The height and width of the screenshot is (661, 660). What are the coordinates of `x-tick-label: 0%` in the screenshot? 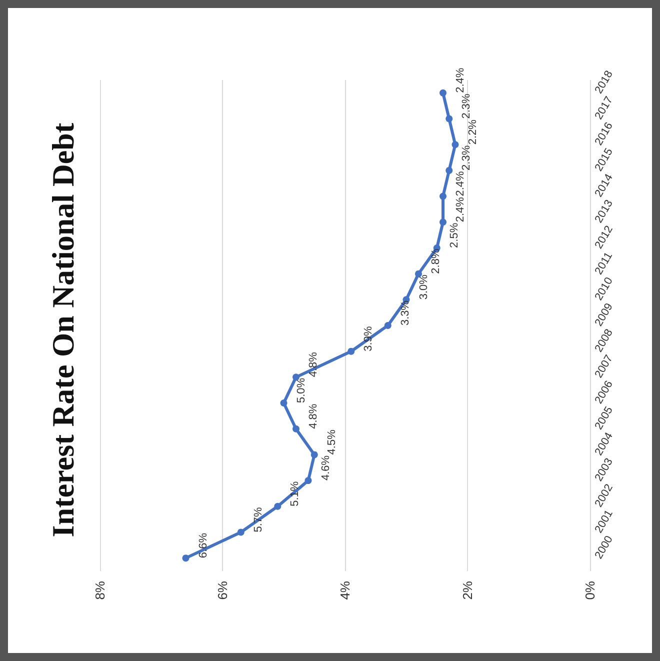 It's located at (590, 590).